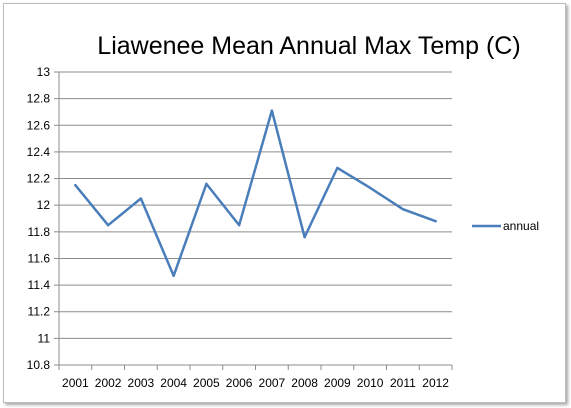 The height and width of the screenshot is (408, 571). What do you see at coordinates (39, 365) in the screenshot?
I see `y-tick-label: 10.8` at bounding box center [39, 365].